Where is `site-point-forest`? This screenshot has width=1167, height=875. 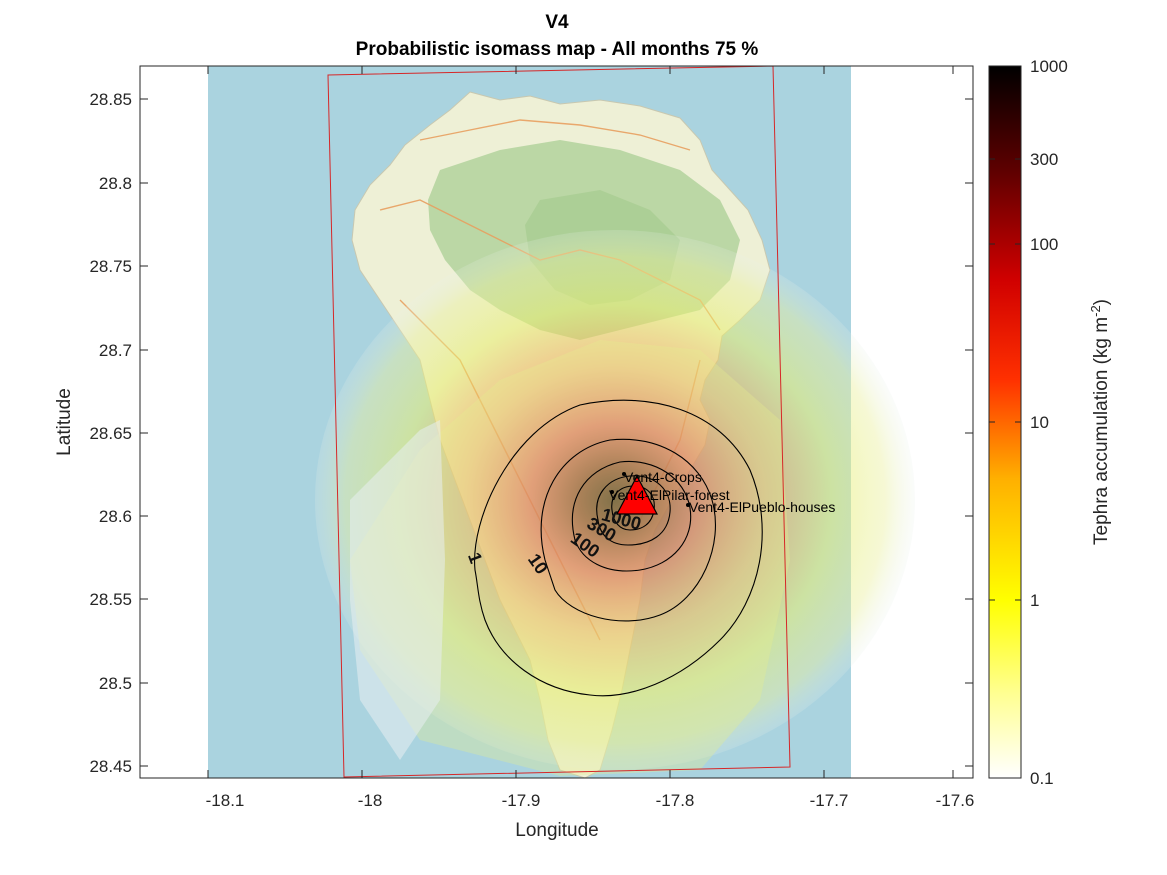 site-point-forest is located at coordinates (612, 492).